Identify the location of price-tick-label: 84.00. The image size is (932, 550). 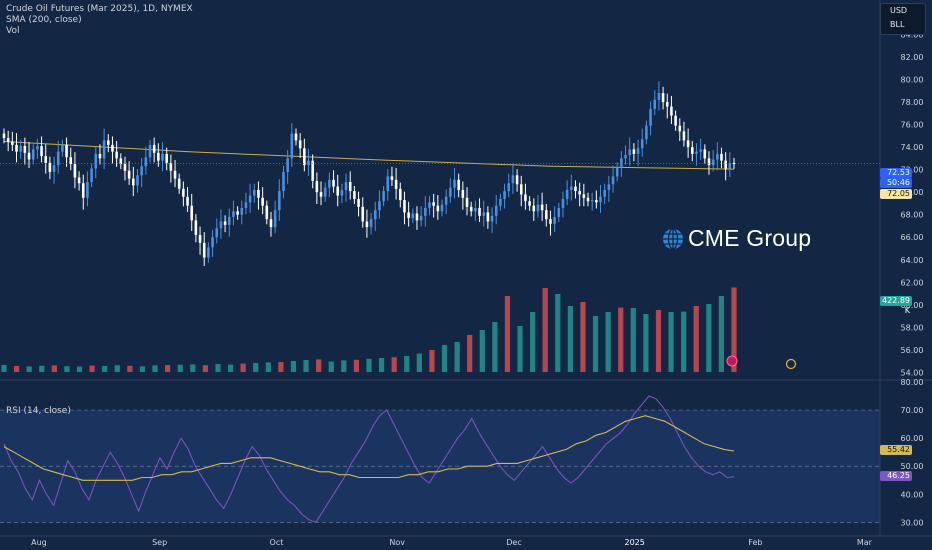
(912, 35).